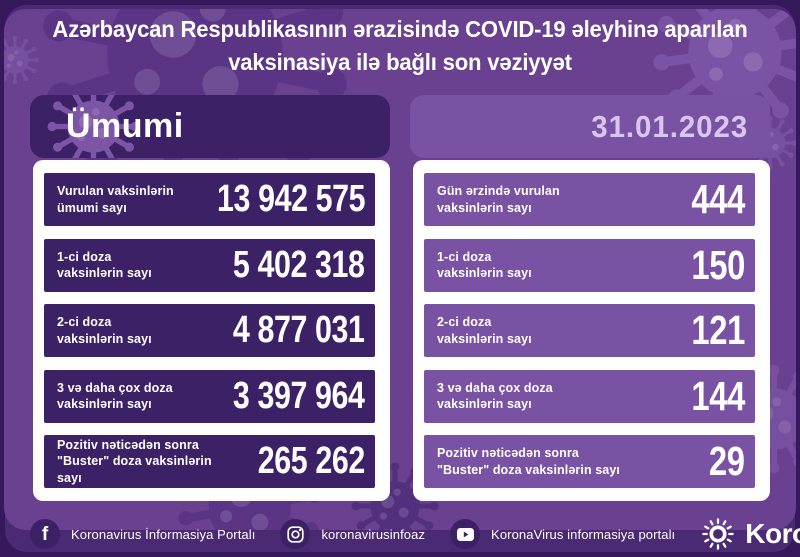 The image size is (800, 557). I want to click on facebook-label: Koronavirus İnformasiya Portalı, so click(163, 534).